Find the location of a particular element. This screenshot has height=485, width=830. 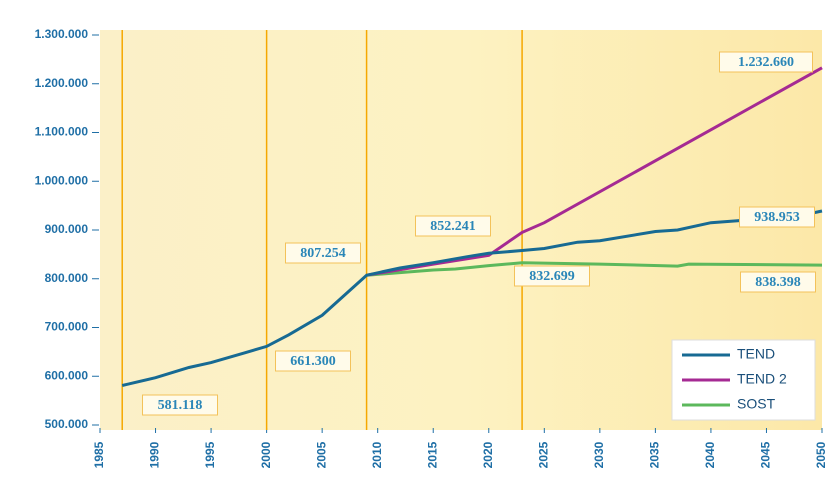

y-tick-label: 600.000 is located at coordinates (67, 375).